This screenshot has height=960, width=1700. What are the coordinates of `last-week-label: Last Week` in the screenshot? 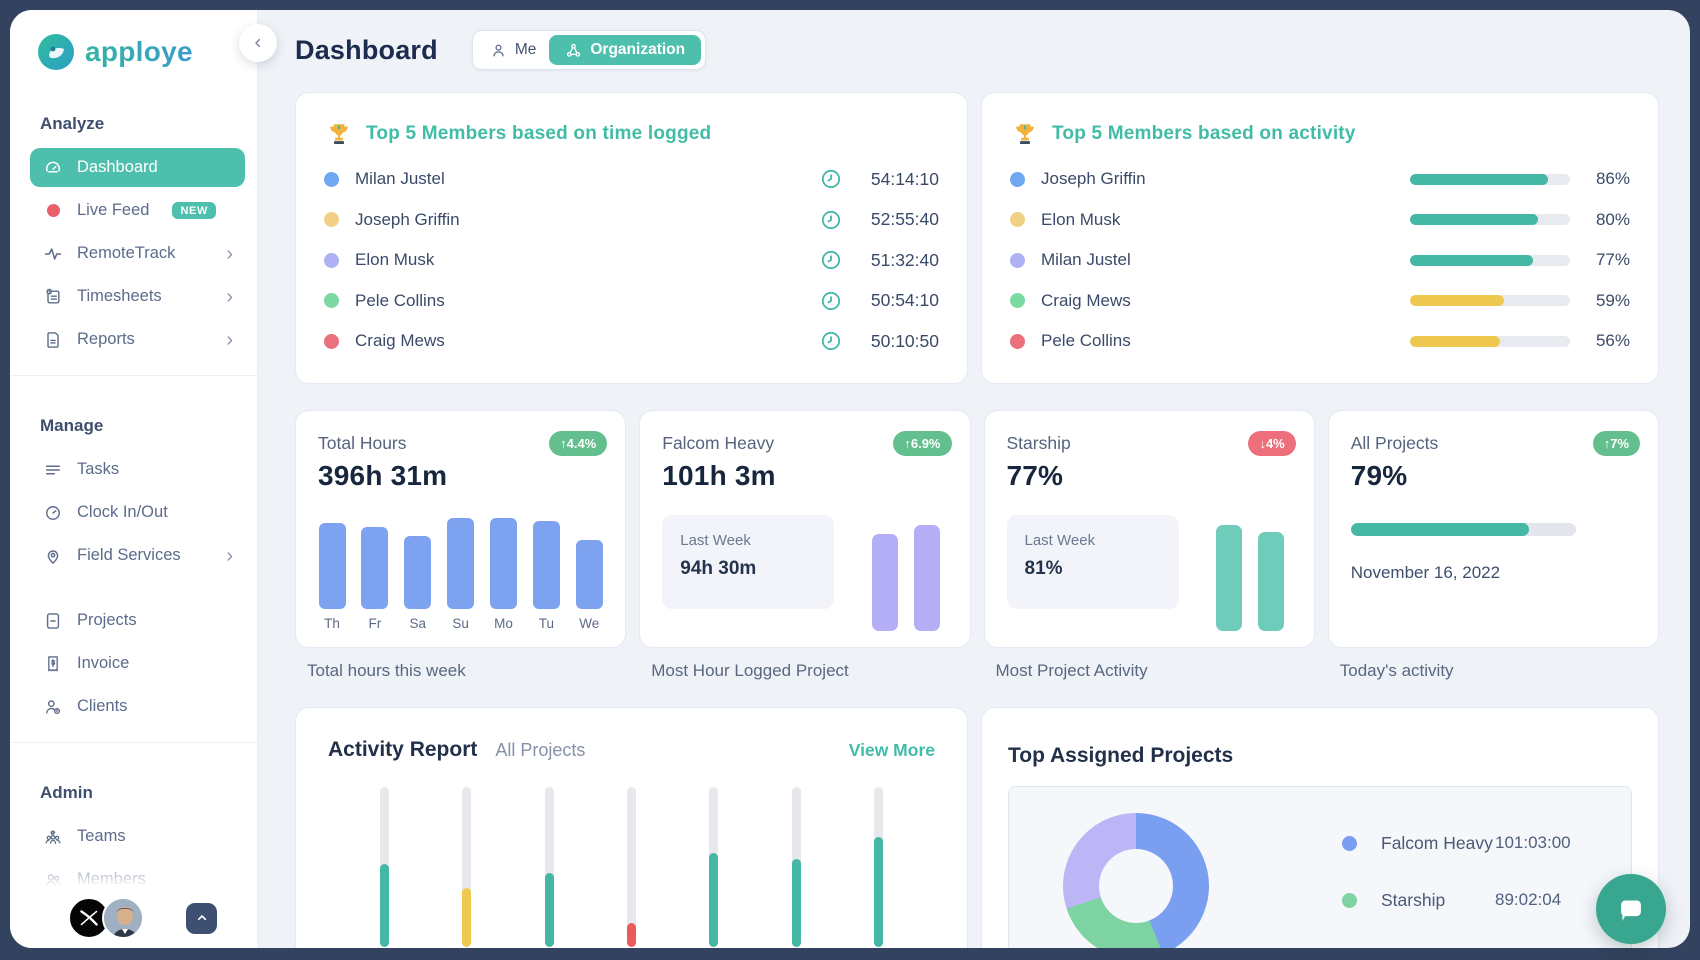 It's located at (1060, 540).